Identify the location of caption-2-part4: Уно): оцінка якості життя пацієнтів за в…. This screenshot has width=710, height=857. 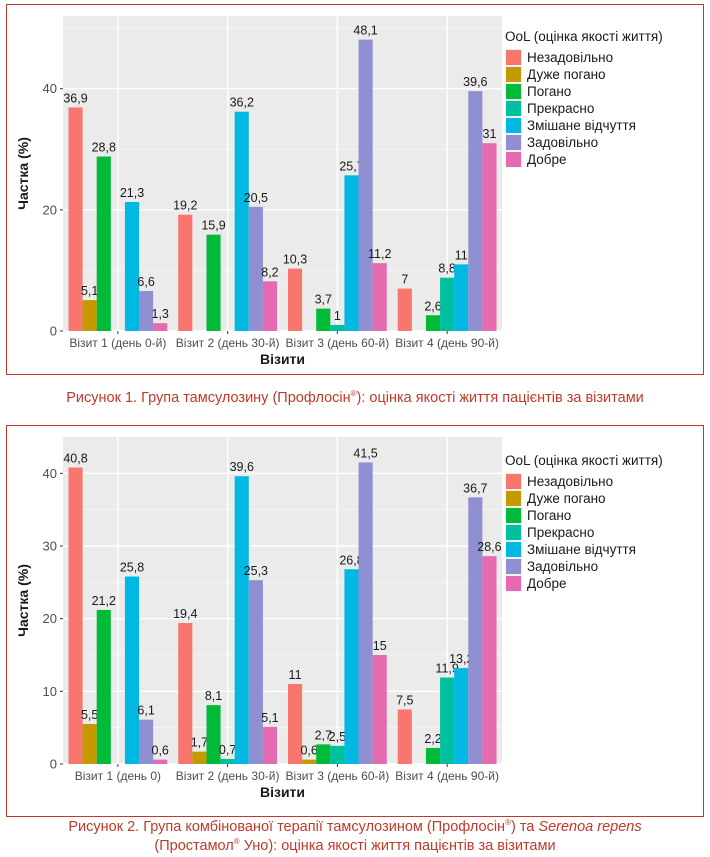
(397, 846).